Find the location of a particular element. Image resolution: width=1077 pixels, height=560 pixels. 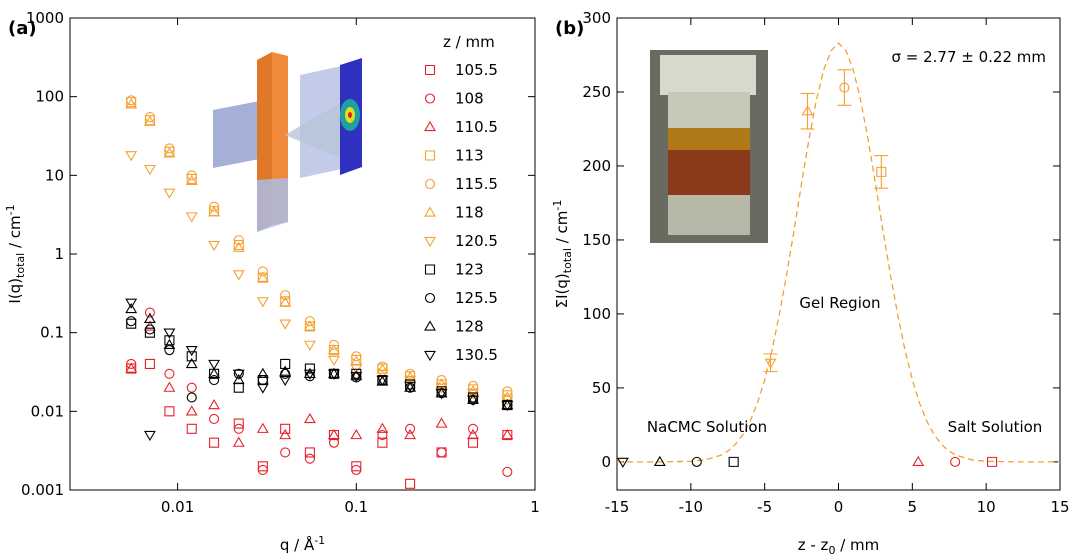

y-tick-label: 100 is located at coordinates (49, 97).